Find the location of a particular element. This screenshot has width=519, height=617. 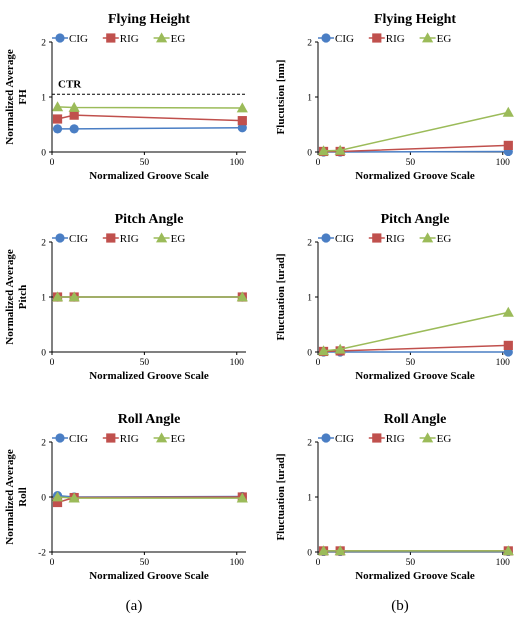

panel-label-a: (a) is located at coordinates (134, 606).